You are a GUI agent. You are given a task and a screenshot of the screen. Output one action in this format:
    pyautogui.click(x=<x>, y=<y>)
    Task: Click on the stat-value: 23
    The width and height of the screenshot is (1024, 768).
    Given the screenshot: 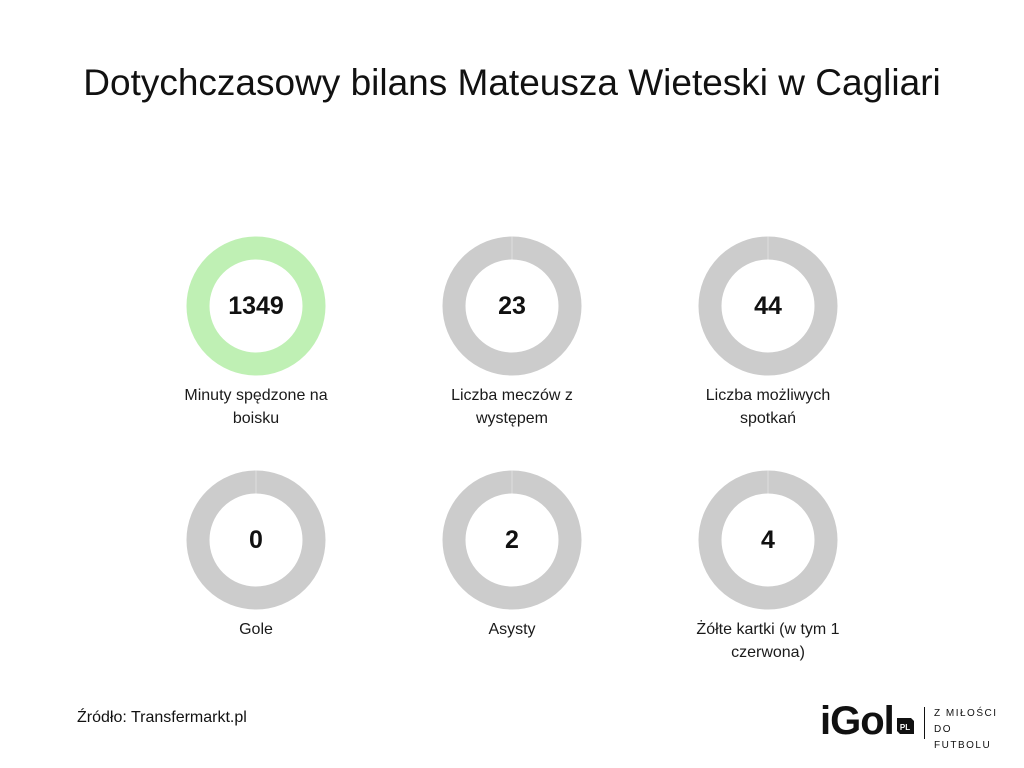 What is the action you would take?
    pyautogui.click(x=512, y=306)
    